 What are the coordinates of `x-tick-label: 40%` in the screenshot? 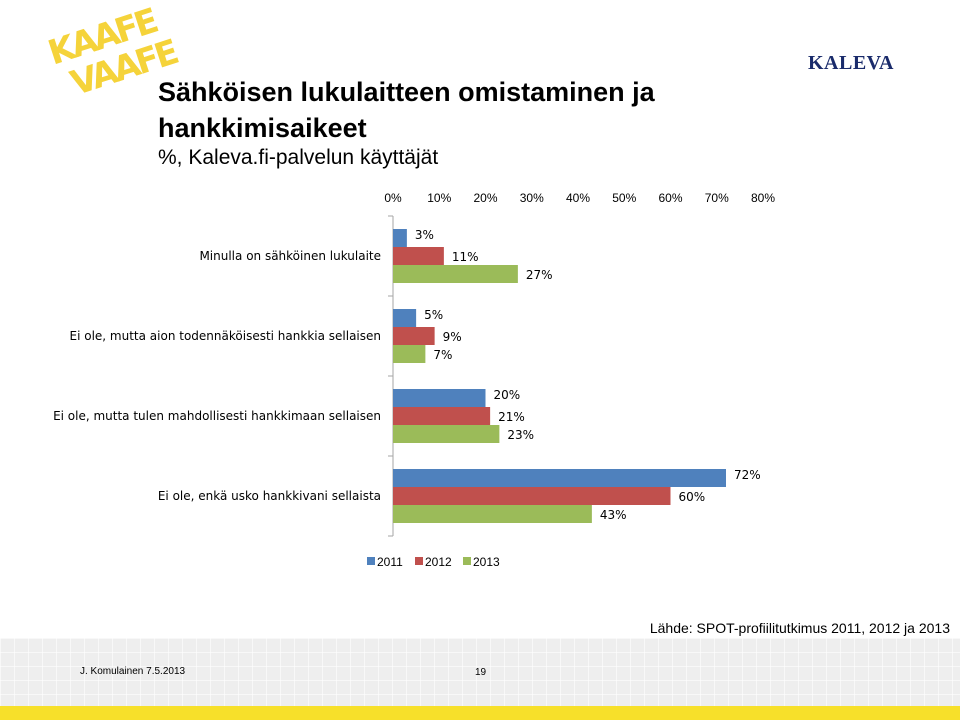 It's located at (578, 198).